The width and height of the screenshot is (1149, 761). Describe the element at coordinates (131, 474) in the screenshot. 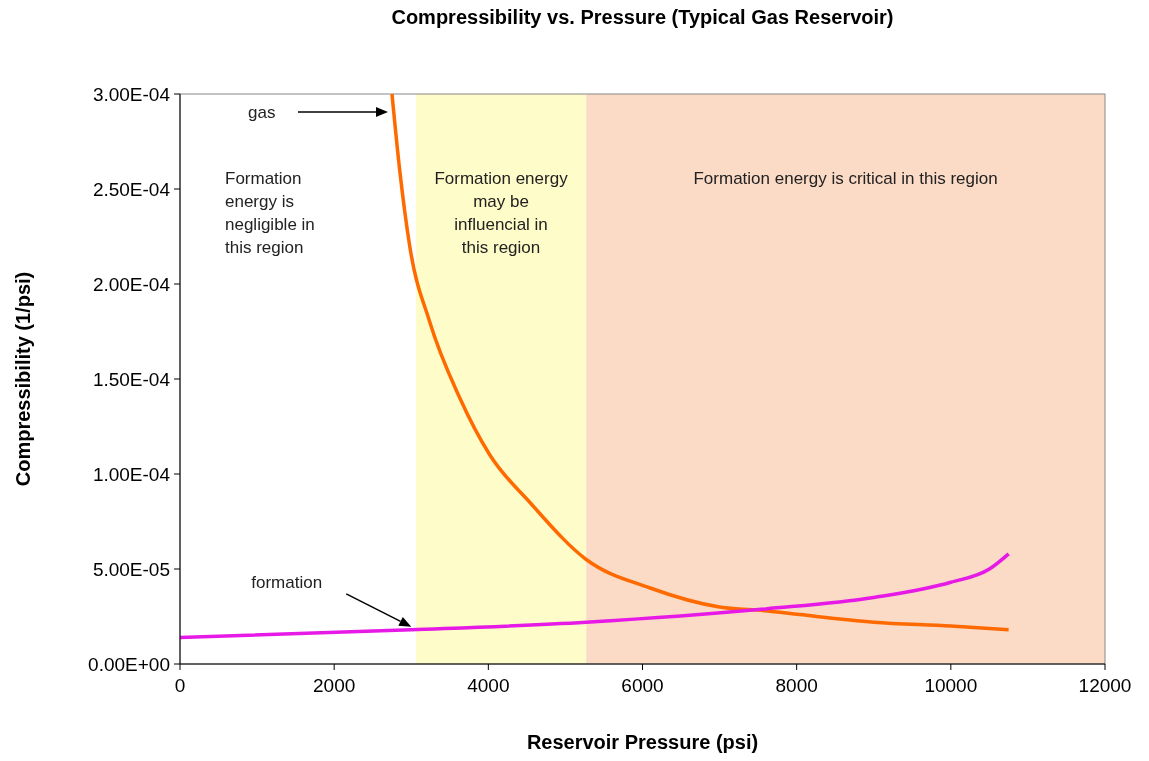

I see `y-tick-label: 1.00E-04` at that location.